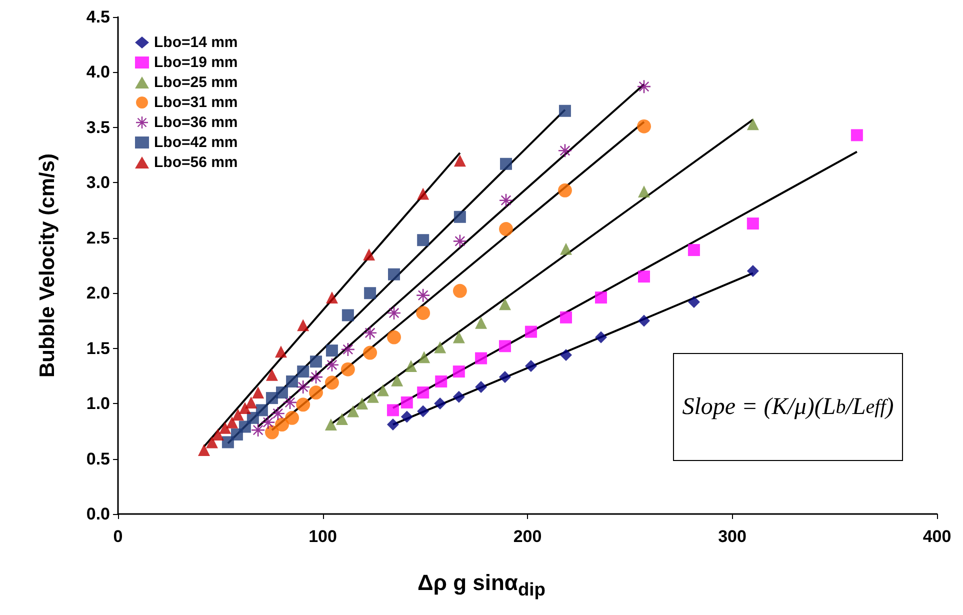 The width and height of the screenshot is (963, 615). What do you see at coordinates (196, 122) in the screenshot?
I see `legend-label: Lbo=36 mm` at bounding box center [196, 122].